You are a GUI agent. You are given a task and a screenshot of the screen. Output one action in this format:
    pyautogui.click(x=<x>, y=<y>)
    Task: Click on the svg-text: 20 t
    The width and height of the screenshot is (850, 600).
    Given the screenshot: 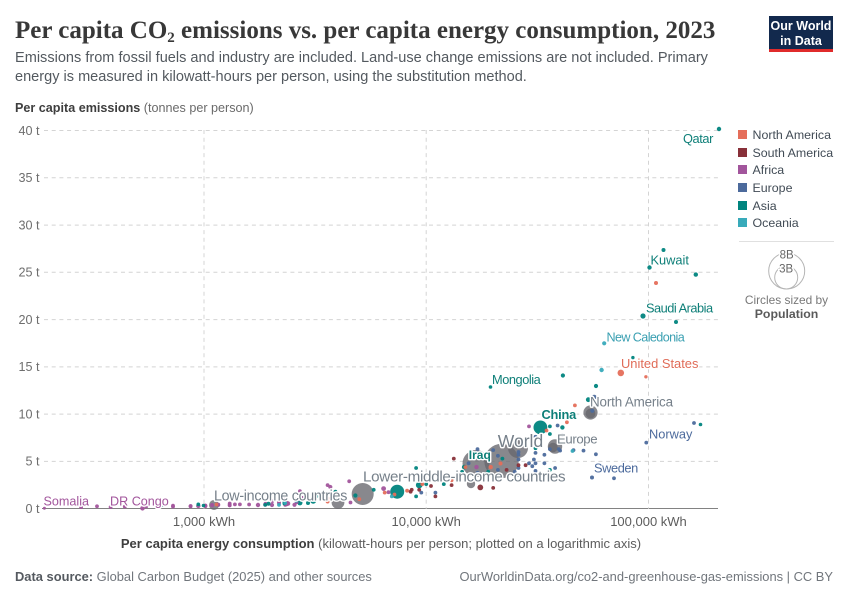 What is the action you would take?
    pyautogui.click(x=29, y=320)
    